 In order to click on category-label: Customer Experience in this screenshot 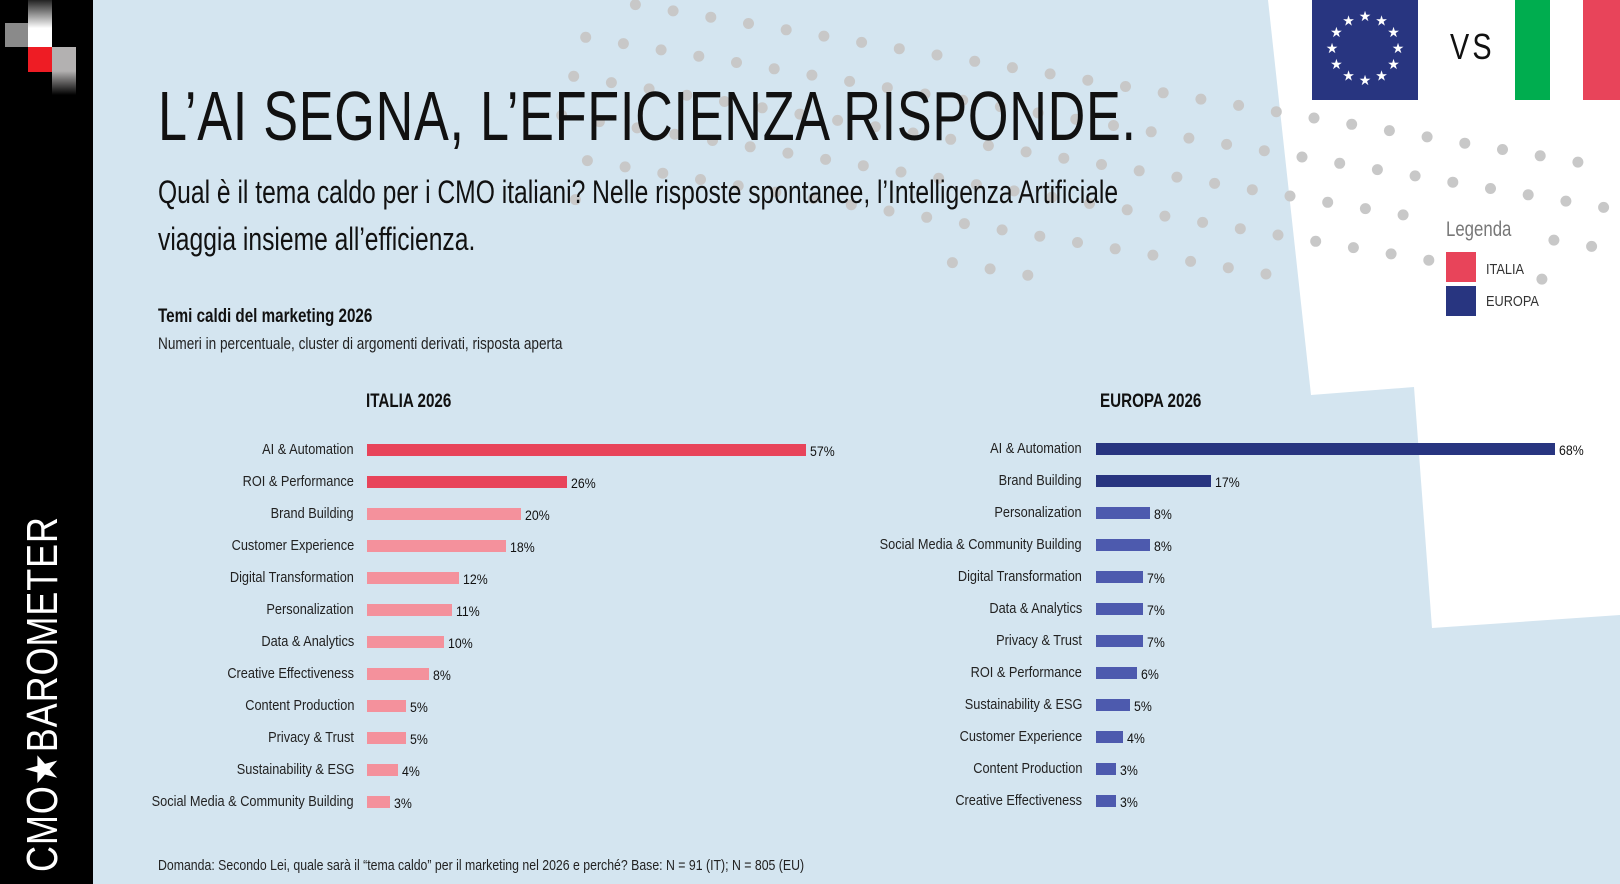, I will do `click(292, 545)`.